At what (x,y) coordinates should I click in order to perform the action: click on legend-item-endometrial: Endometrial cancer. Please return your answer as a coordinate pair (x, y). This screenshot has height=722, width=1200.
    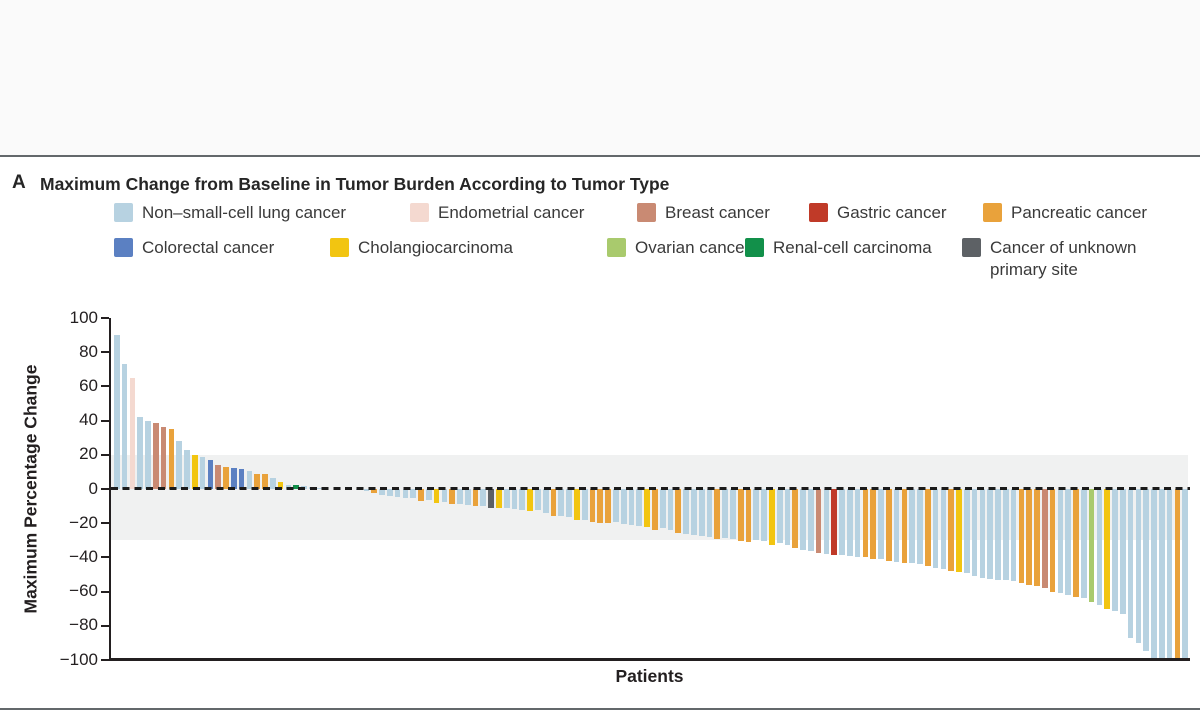
    Looking at the image, I should click on (497, 213).